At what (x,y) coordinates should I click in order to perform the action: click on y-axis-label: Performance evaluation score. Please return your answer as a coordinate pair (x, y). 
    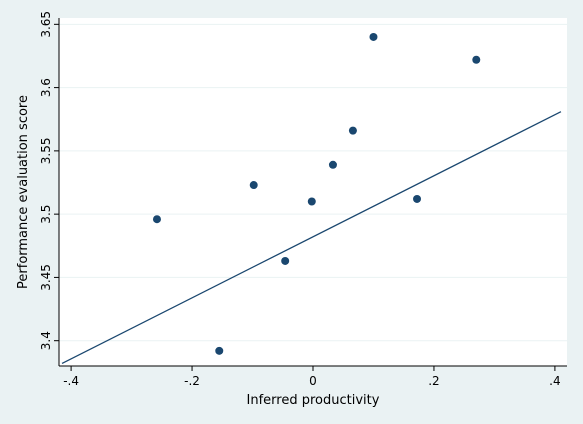
    Looking at the image, I should click on (23, 192).